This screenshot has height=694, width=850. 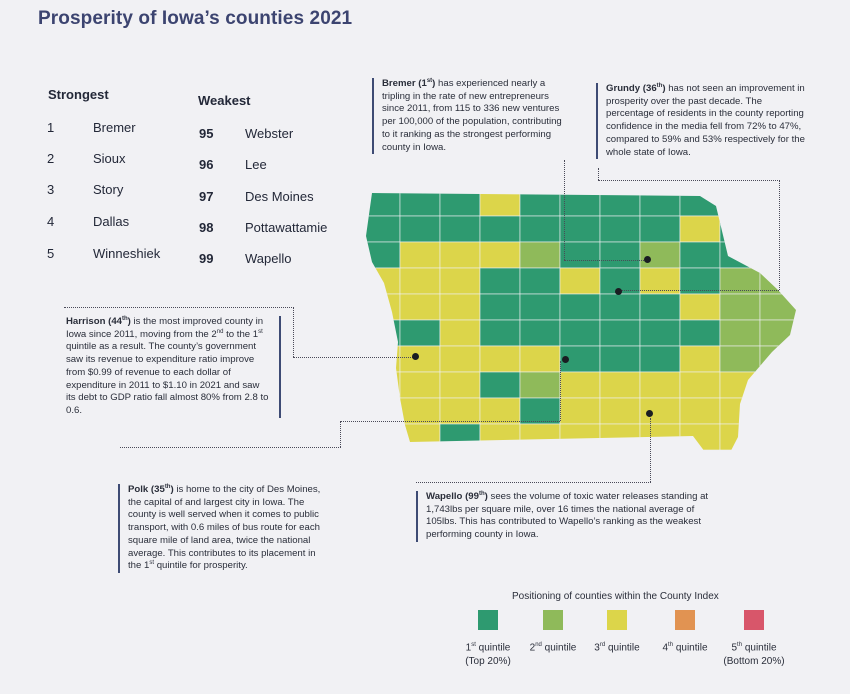 I want to click on note-rank-sup: th, so click(x=125, y=318).